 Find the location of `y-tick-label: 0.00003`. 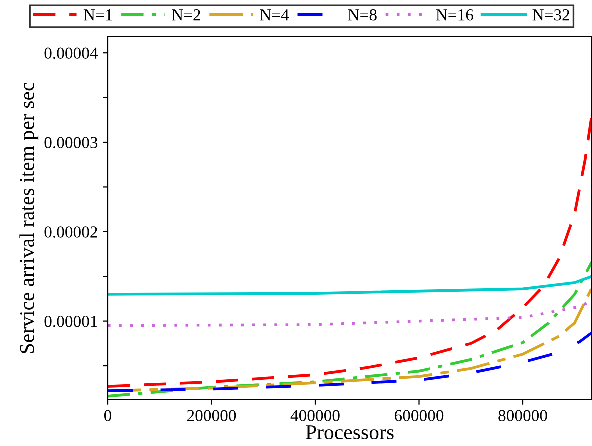

y-tick-label: 0.00003 is located at coordinates (71, 143).